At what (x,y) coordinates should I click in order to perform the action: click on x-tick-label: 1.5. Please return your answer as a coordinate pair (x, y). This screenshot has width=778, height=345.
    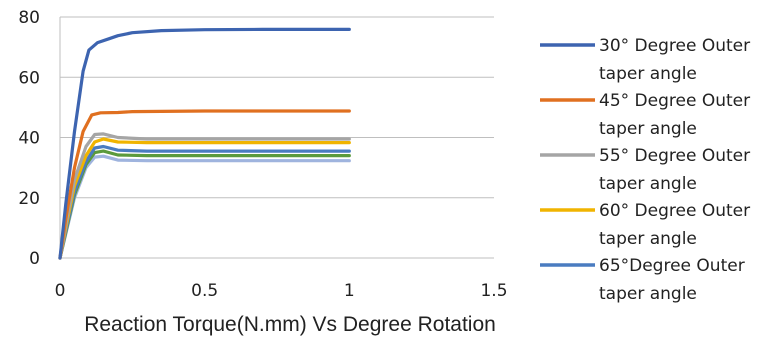
    Looking at the image, I should click on (493, 291).